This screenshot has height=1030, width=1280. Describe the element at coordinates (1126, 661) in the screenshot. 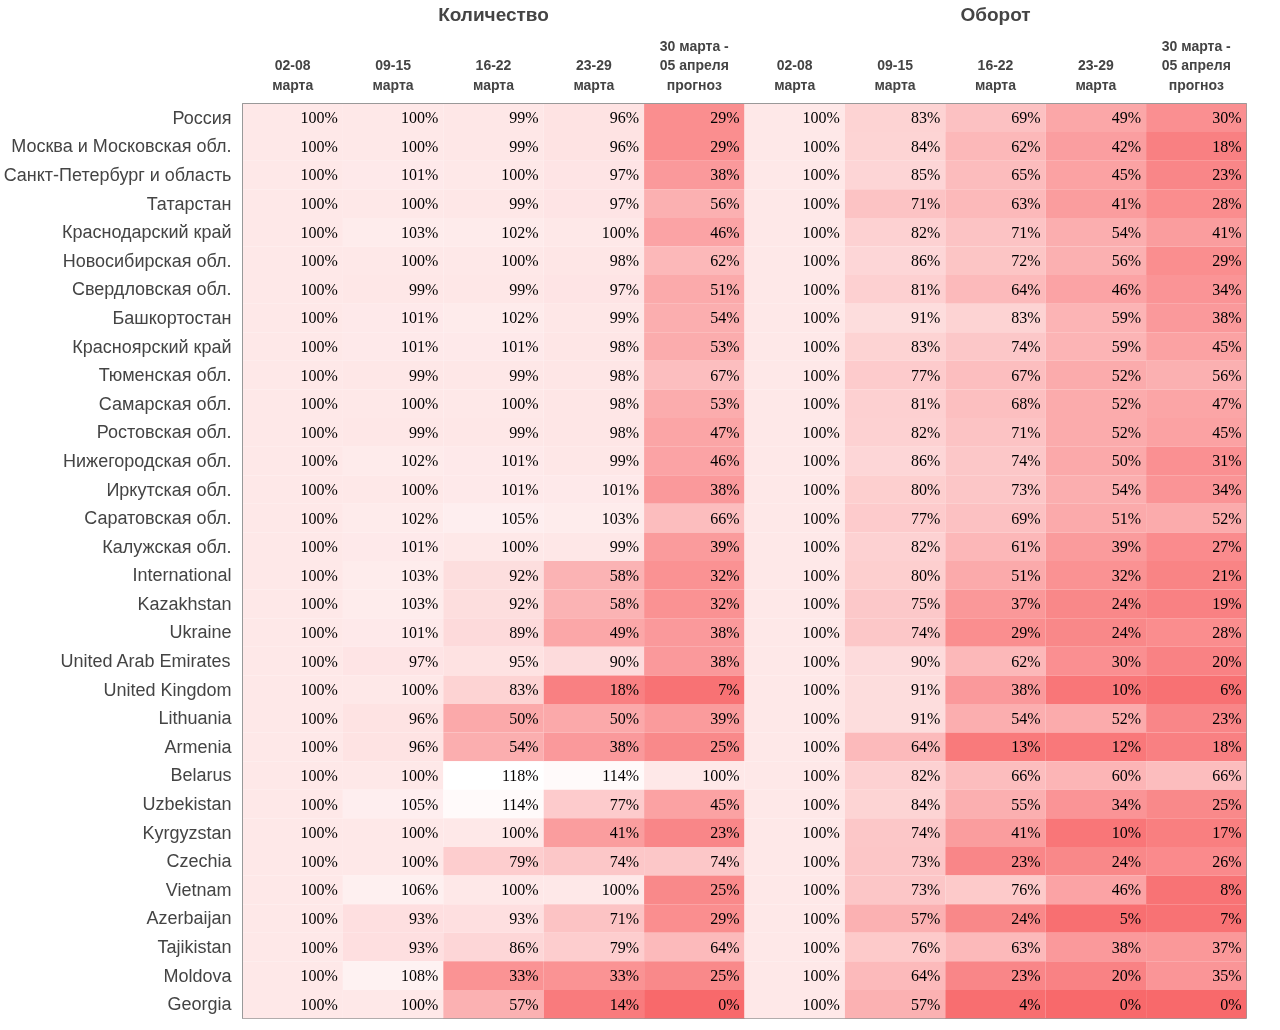

I see `data-label: 30%` at that location.